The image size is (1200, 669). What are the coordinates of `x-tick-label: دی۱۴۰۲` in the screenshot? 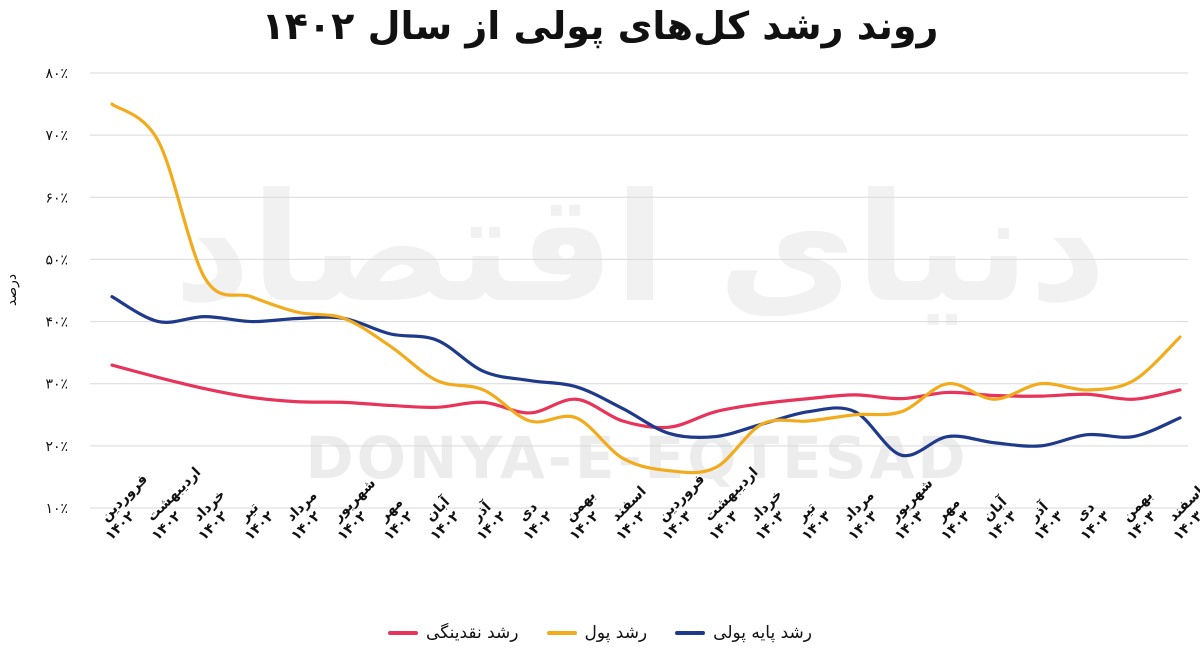 It's located at (532, 520).